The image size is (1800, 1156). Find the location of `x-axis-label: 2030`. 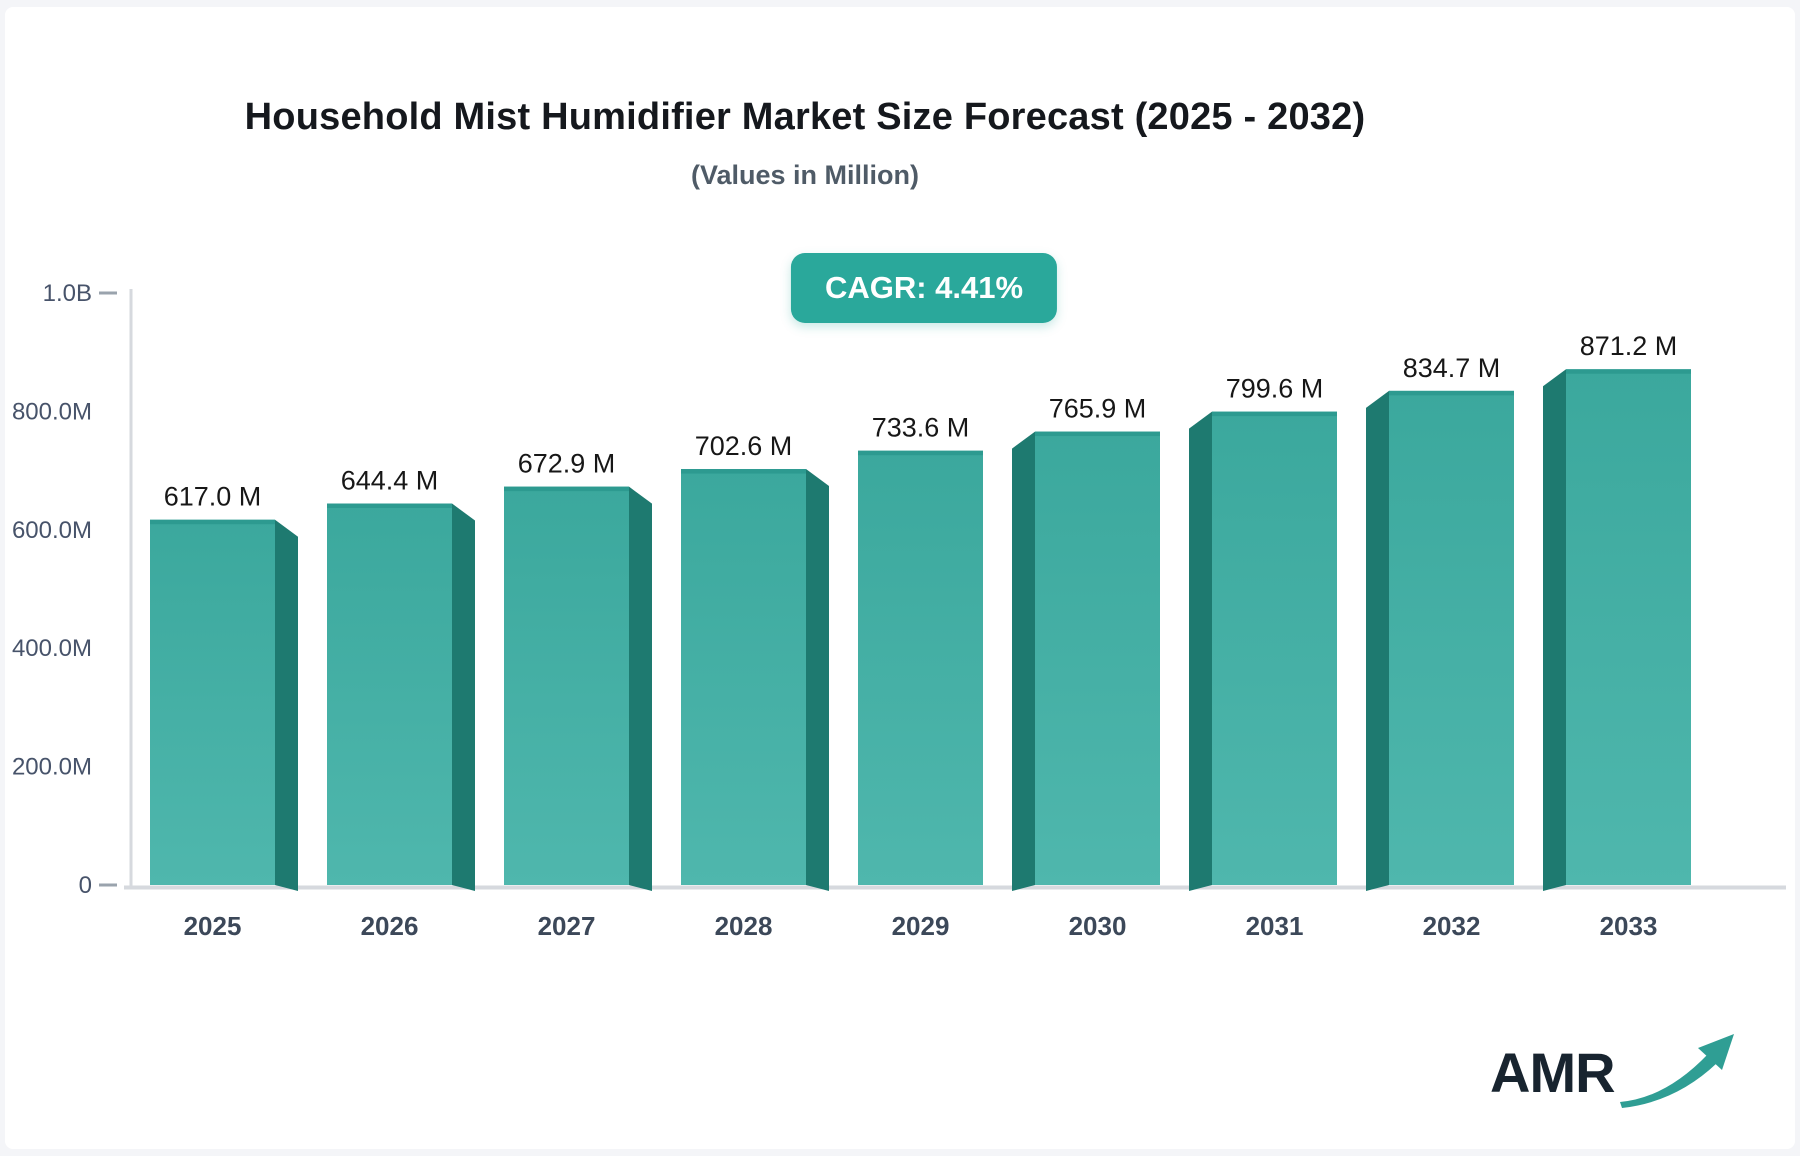

x-axis-label: 2030 is located at coordinates (1098, 926).